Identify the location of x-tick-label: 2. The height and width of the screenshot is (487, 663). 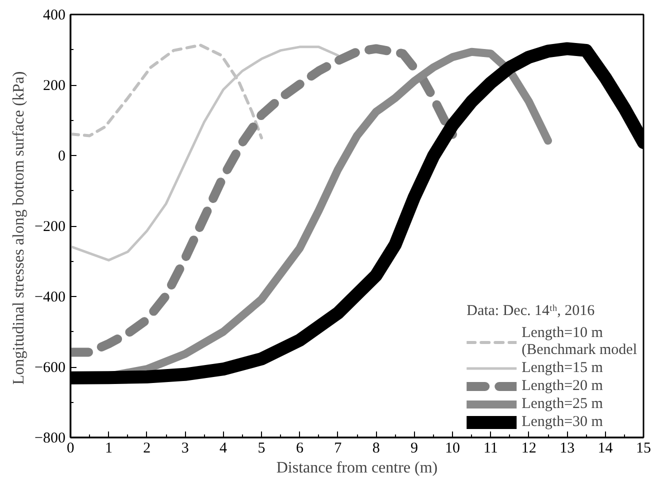
(147, 448).